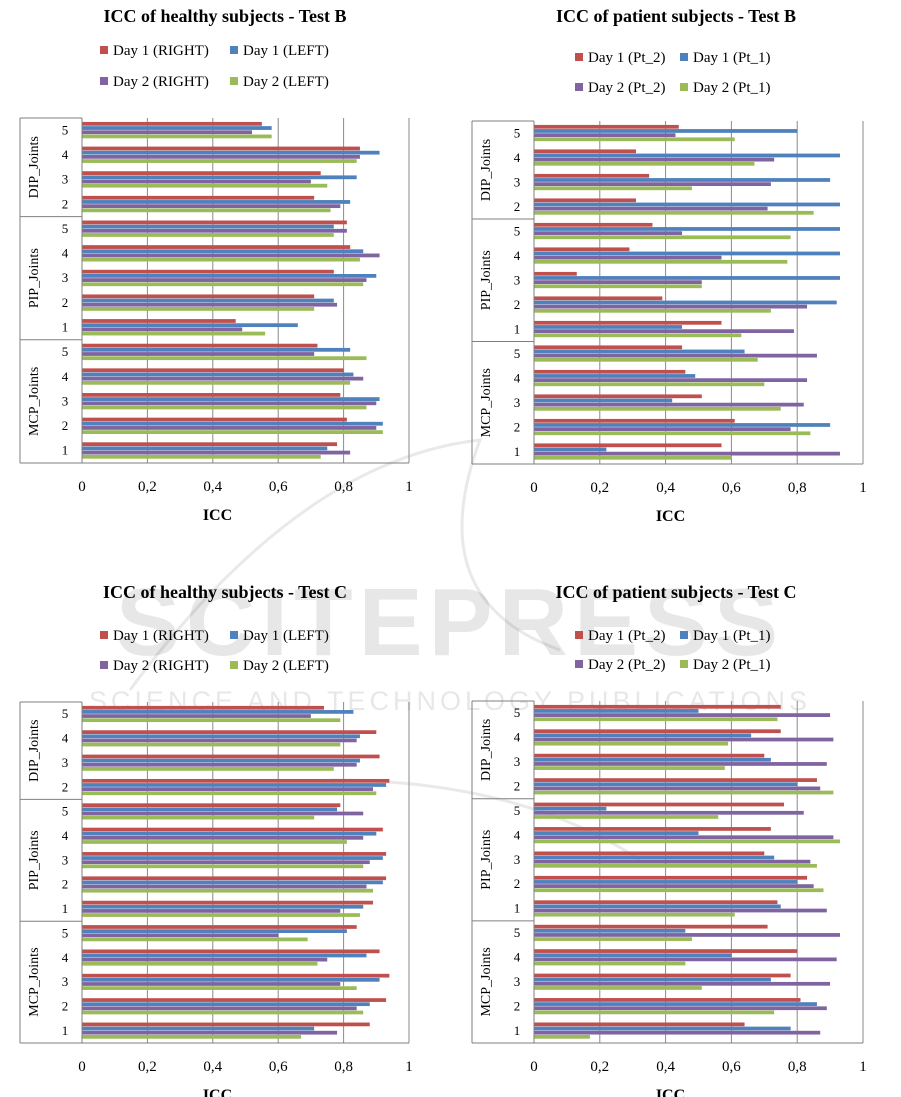 The height and width of the screenshot is (1097, 901). I want to click on x-tick-label: 0,4, so click(665, 1067).